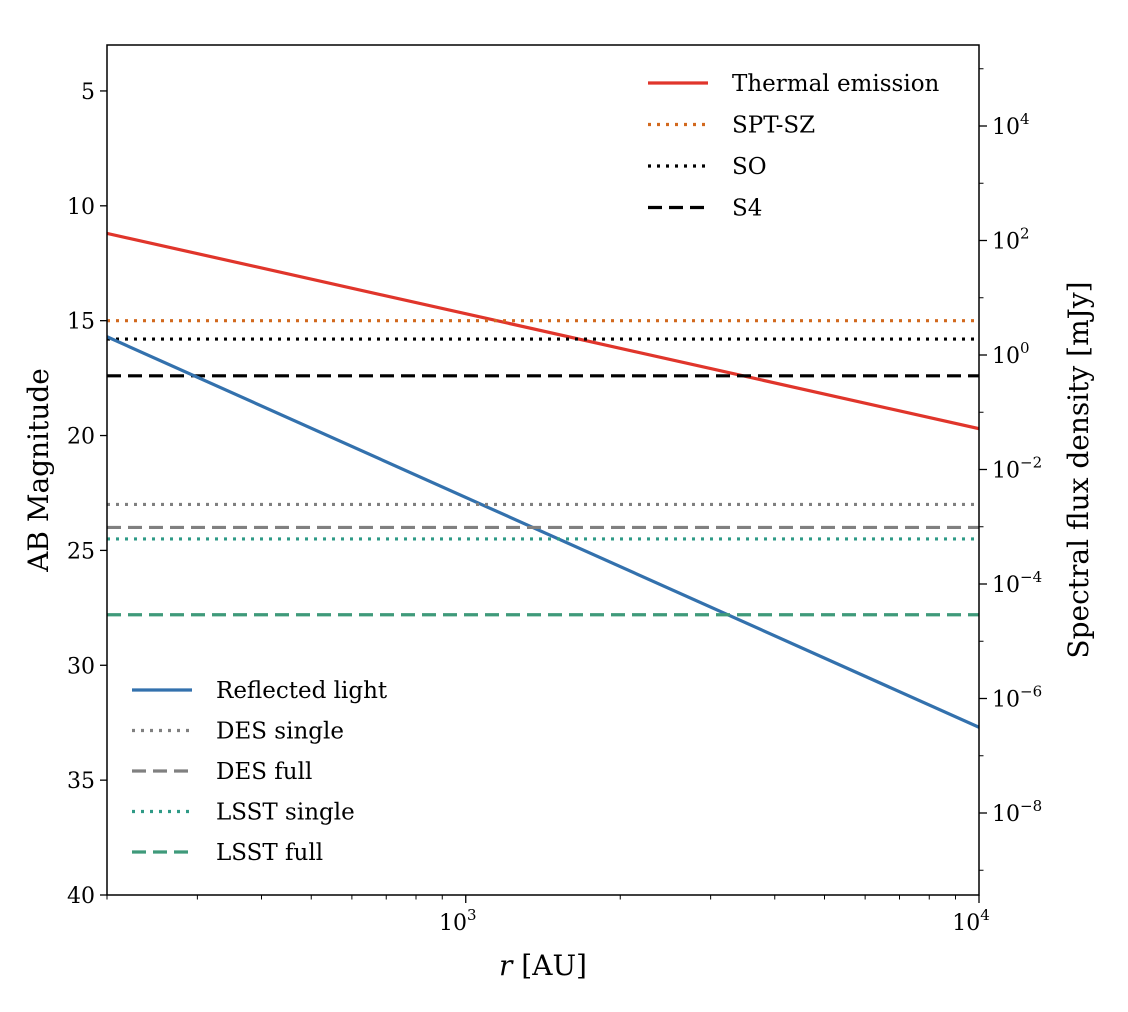 The width and height of the screenshot is (1128, 1012). Describe the element at coordinates (1011, 125) in the screenshot. I see `y2-tick-label: 10⁴` at that location.